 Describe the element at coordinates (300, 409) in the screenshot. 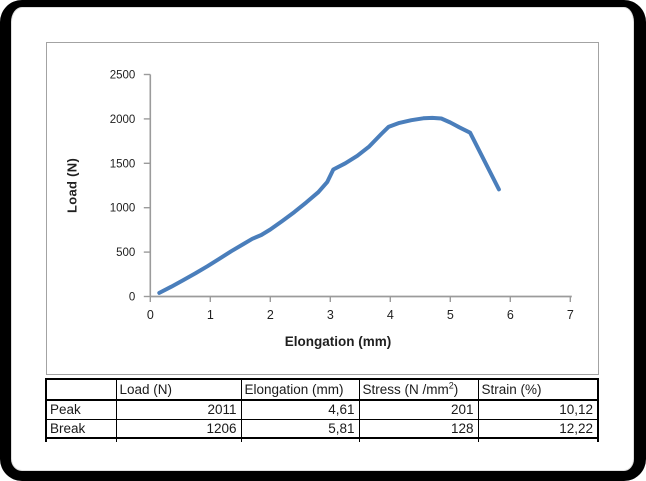

I see `peak-elongation-value: 4,61` at that location.